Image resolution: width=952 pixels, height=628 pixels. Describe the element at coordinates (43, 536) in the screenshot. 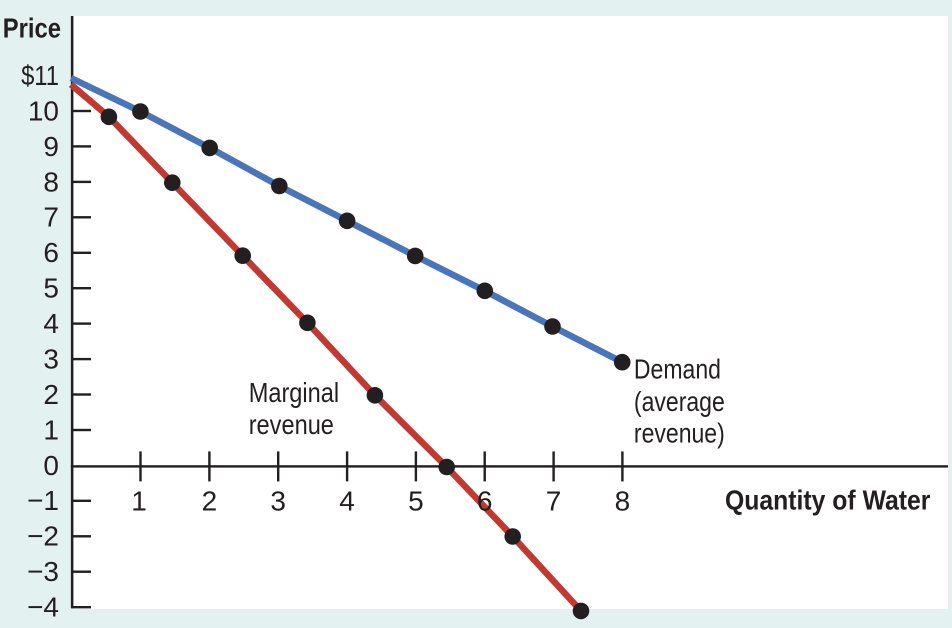

I see `svg-text: −2` at that location.